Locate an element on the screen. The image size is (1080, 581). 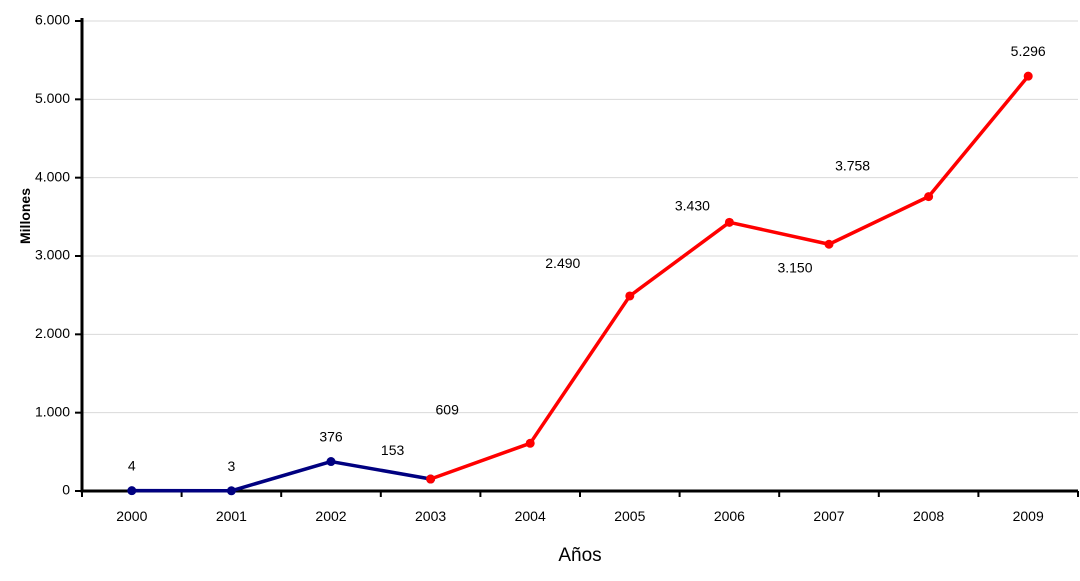
y-ticks: 0 1.000 2.000 3.000 4.000 5.000 6.000 is located at coordinates (58, 255).